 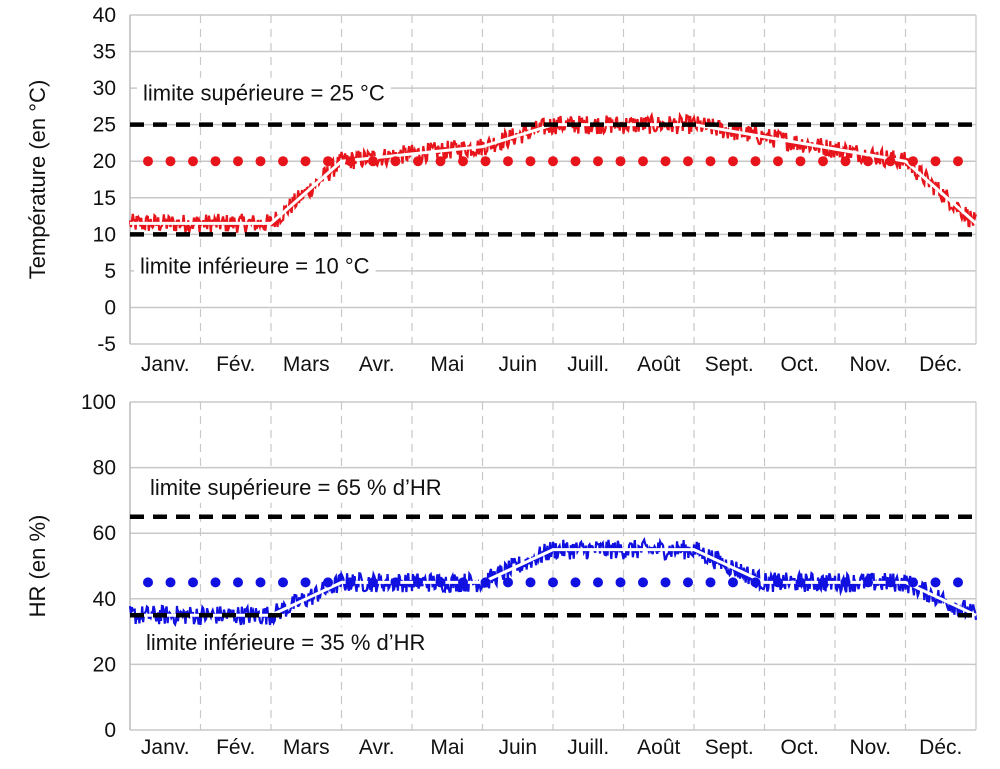 I want to click on y-tick-label: 30, so click(x=104, y=88).